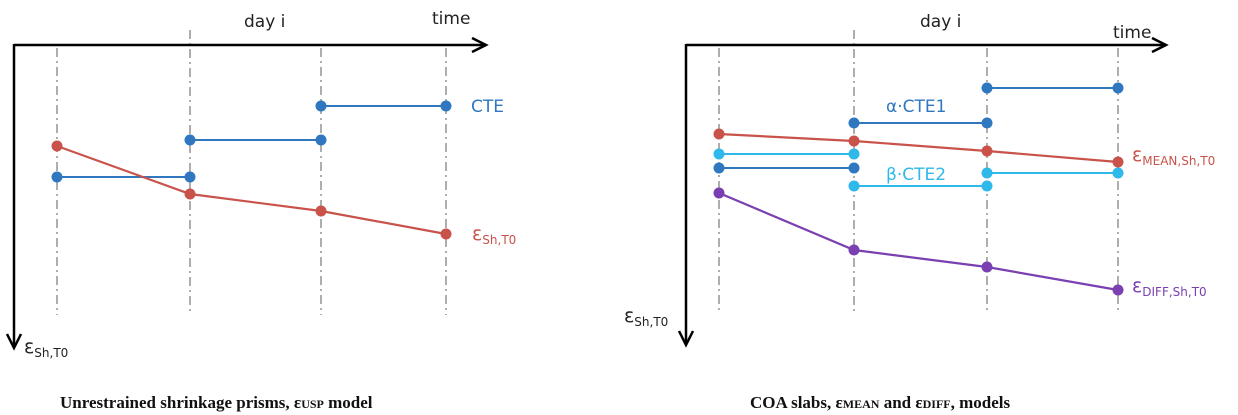 The height and width of the screenshot is (415, 1238). What do you see at coordinates (916, 175) in the screenshot?
I see `right-cte2-label: β·CTE2` at bounding box center [916, 175].